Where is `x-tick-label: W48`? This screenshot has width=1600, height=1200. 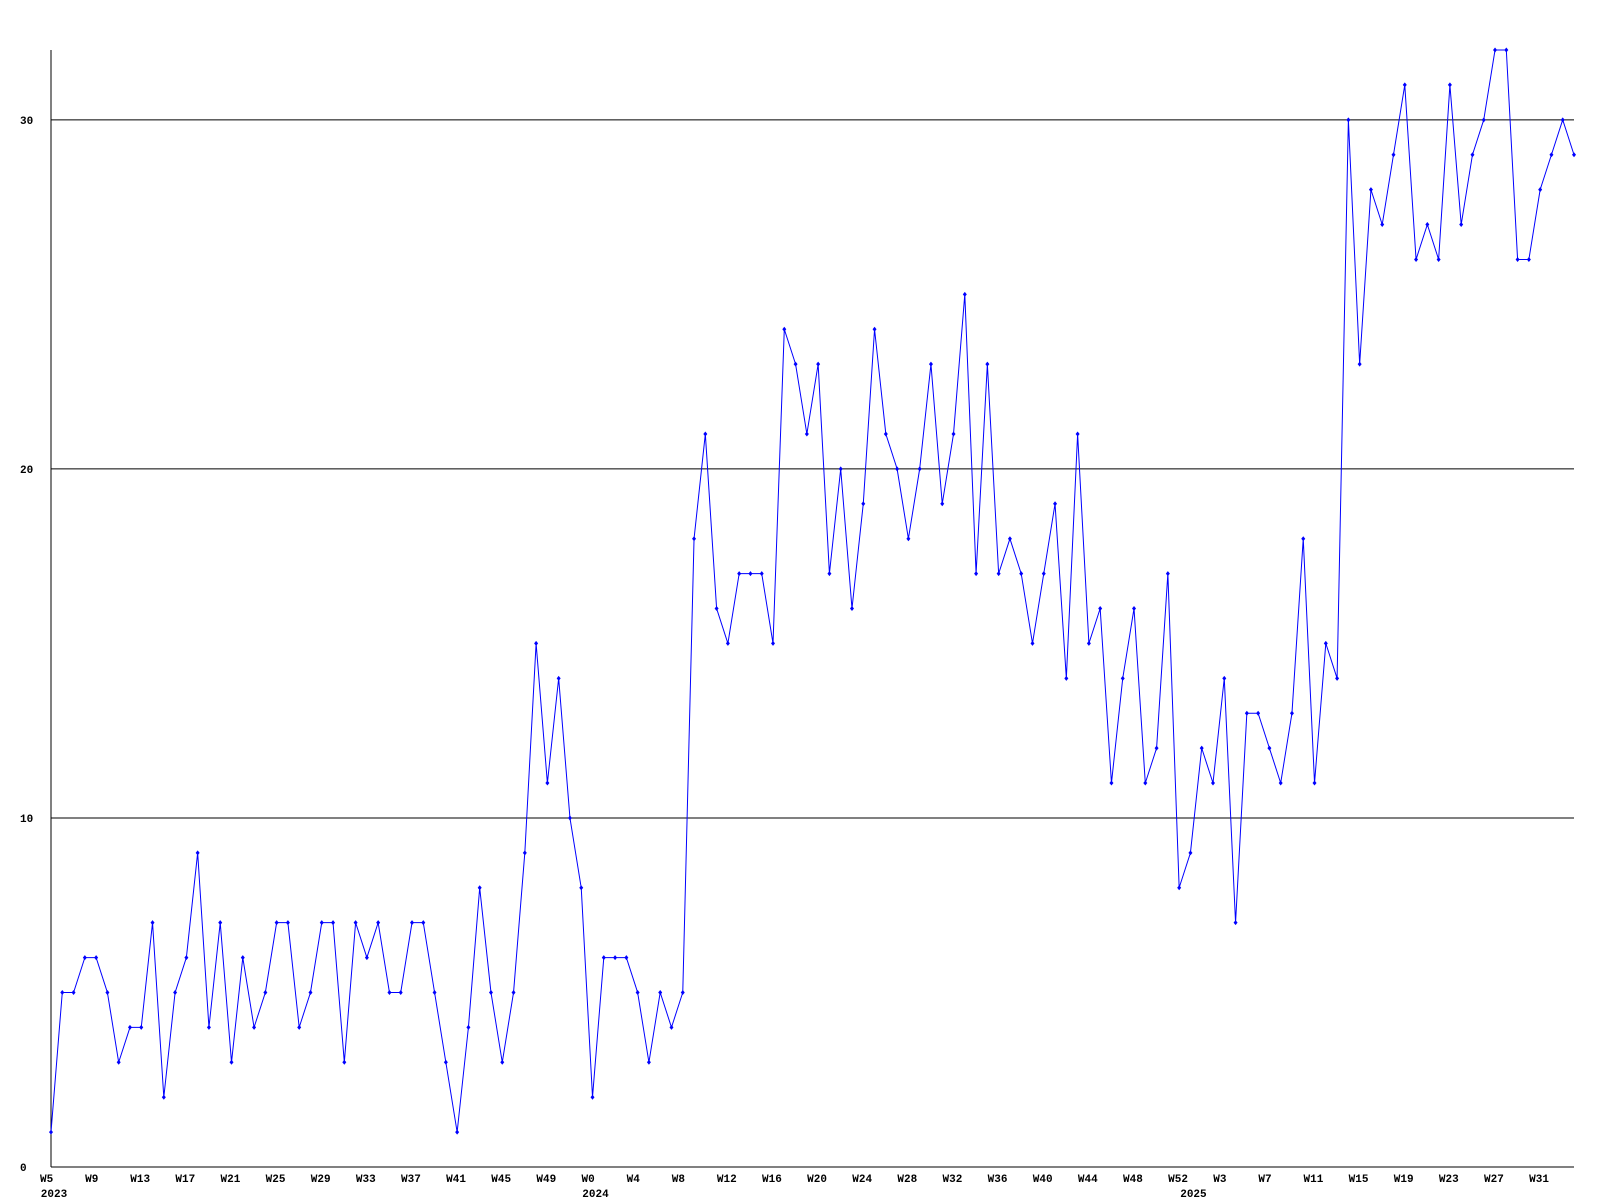 x-tick-label: W48 is located at coordinates (1133, 1180).